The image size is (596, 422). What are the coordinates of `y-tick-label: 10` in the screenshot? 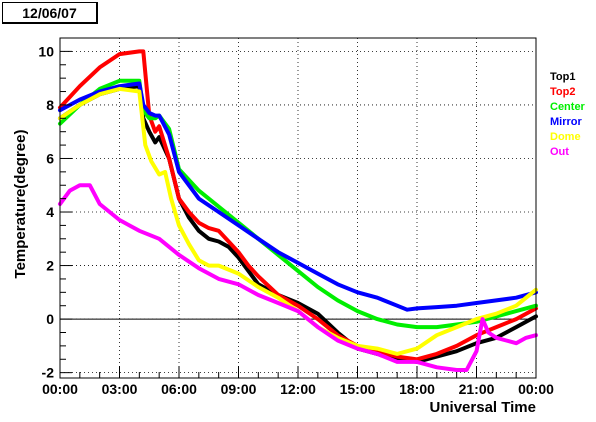 It's located at (46, 51).